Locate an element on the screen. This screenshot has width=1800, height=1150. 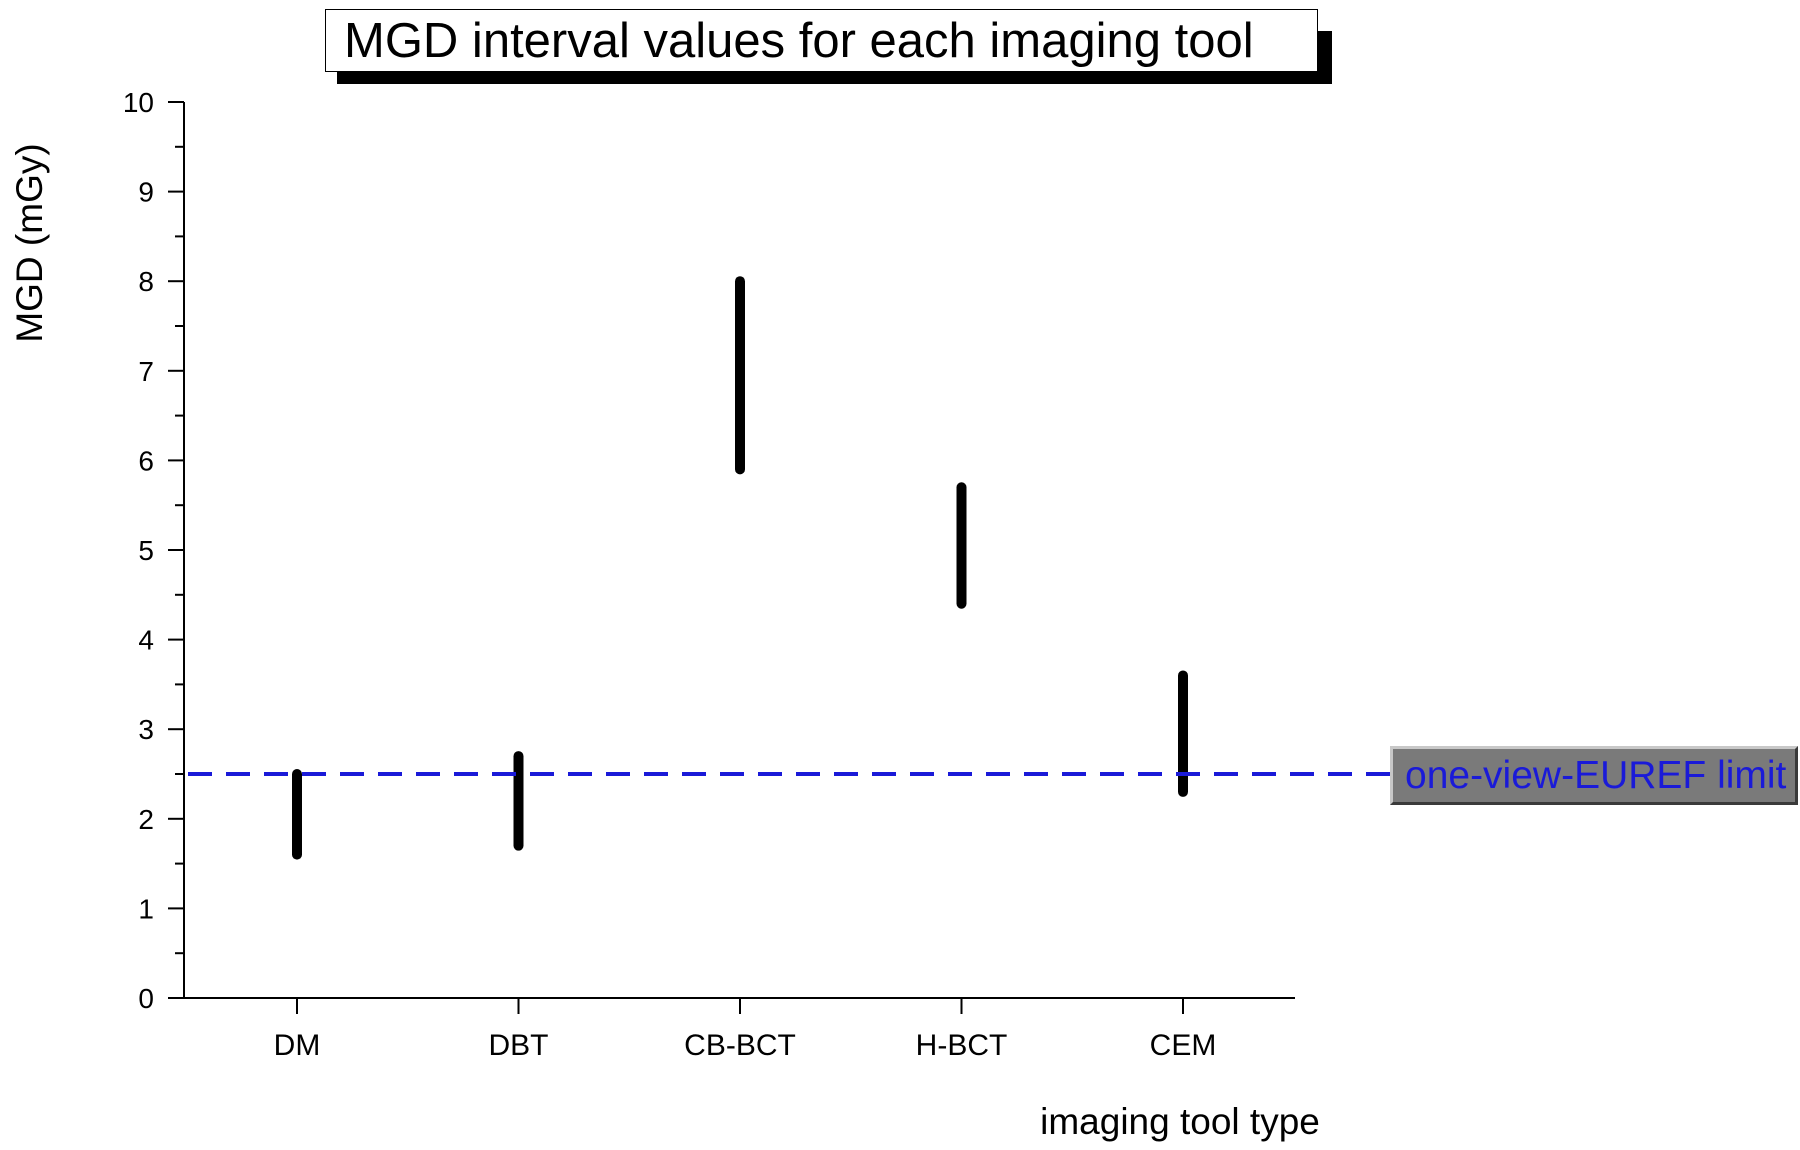
x-tick-label: H-BCT is located at coordinates (962, 1045).